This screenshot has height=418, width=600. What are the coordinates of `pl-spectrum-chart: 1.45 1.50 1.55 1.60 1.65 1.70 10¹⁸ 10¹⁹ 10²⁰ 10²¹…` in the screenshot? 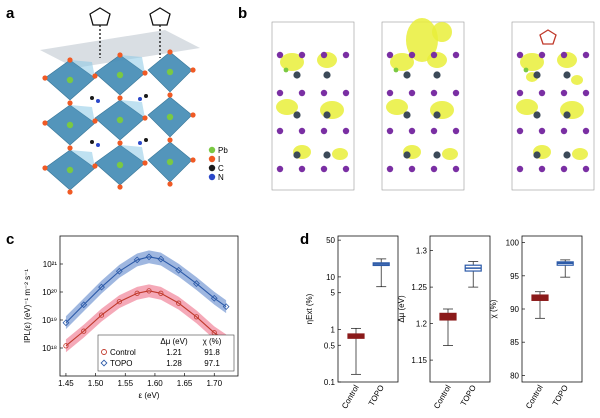 It's located at (131, 317).